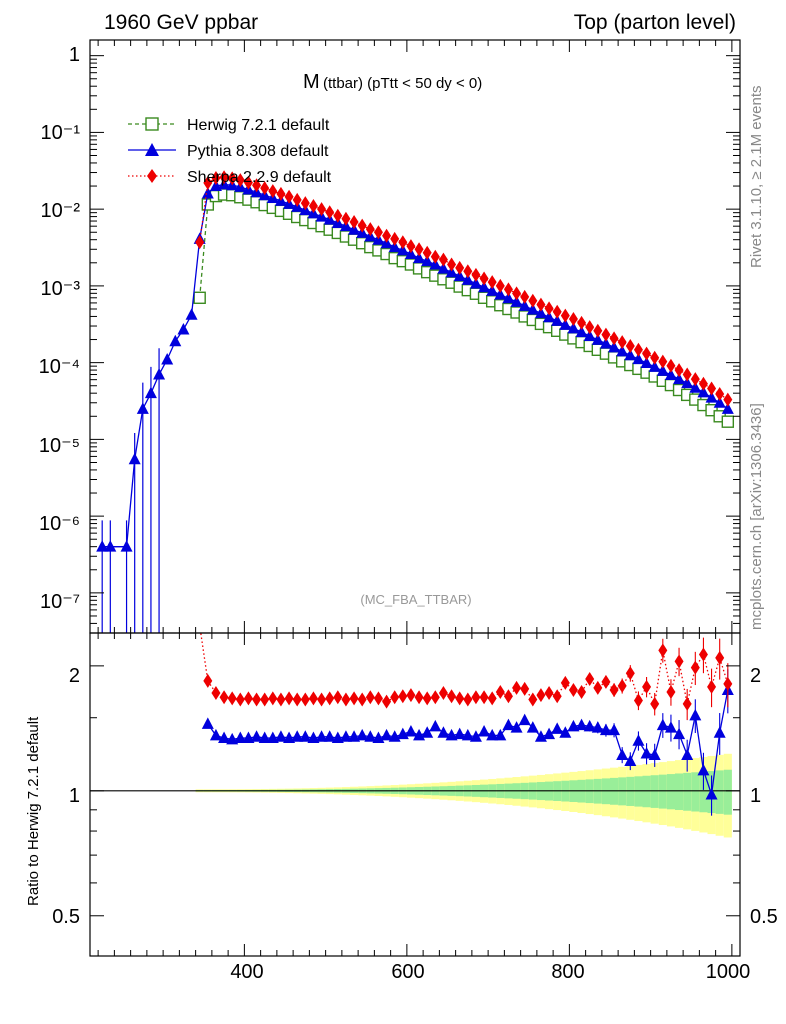 This screenshot has height=1024, width=786. Describe the element at coordinates (258, 151) in the screenshot. I see `legend-label-pythia: Pythia 8.308 default` at that location.